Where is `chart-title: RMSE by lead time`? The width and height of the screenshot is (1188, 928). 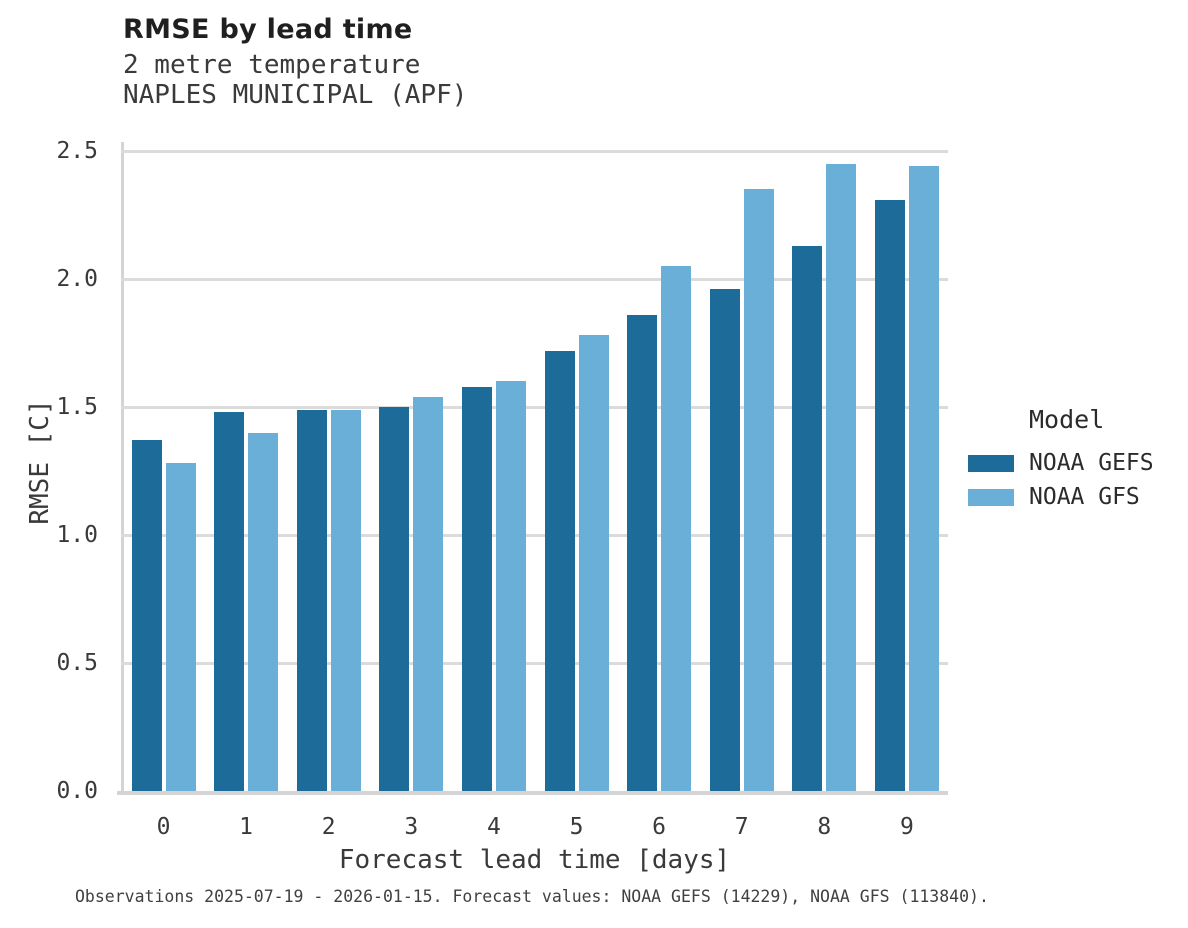
chart-title: RMSE by lead time is located at coordinates (268, 29).